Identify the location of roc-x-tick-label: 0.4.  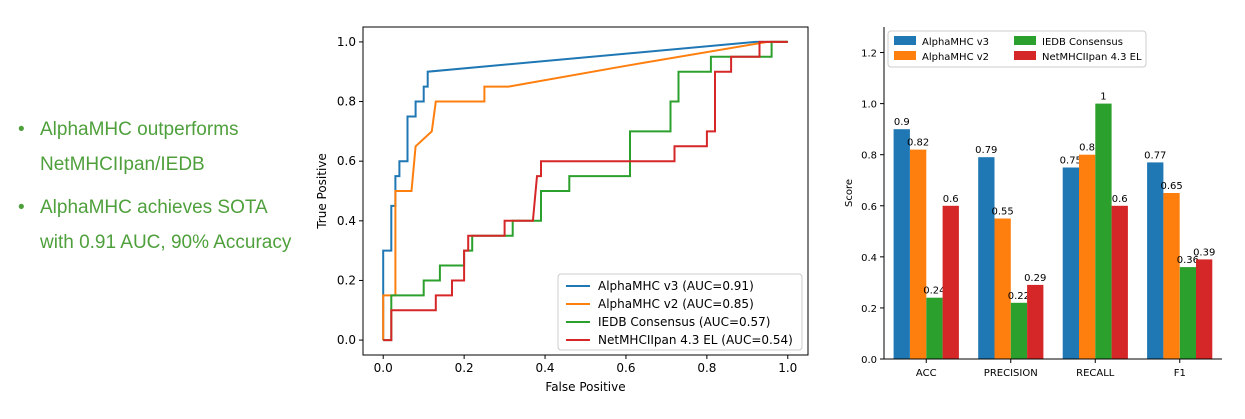
(544, 368).